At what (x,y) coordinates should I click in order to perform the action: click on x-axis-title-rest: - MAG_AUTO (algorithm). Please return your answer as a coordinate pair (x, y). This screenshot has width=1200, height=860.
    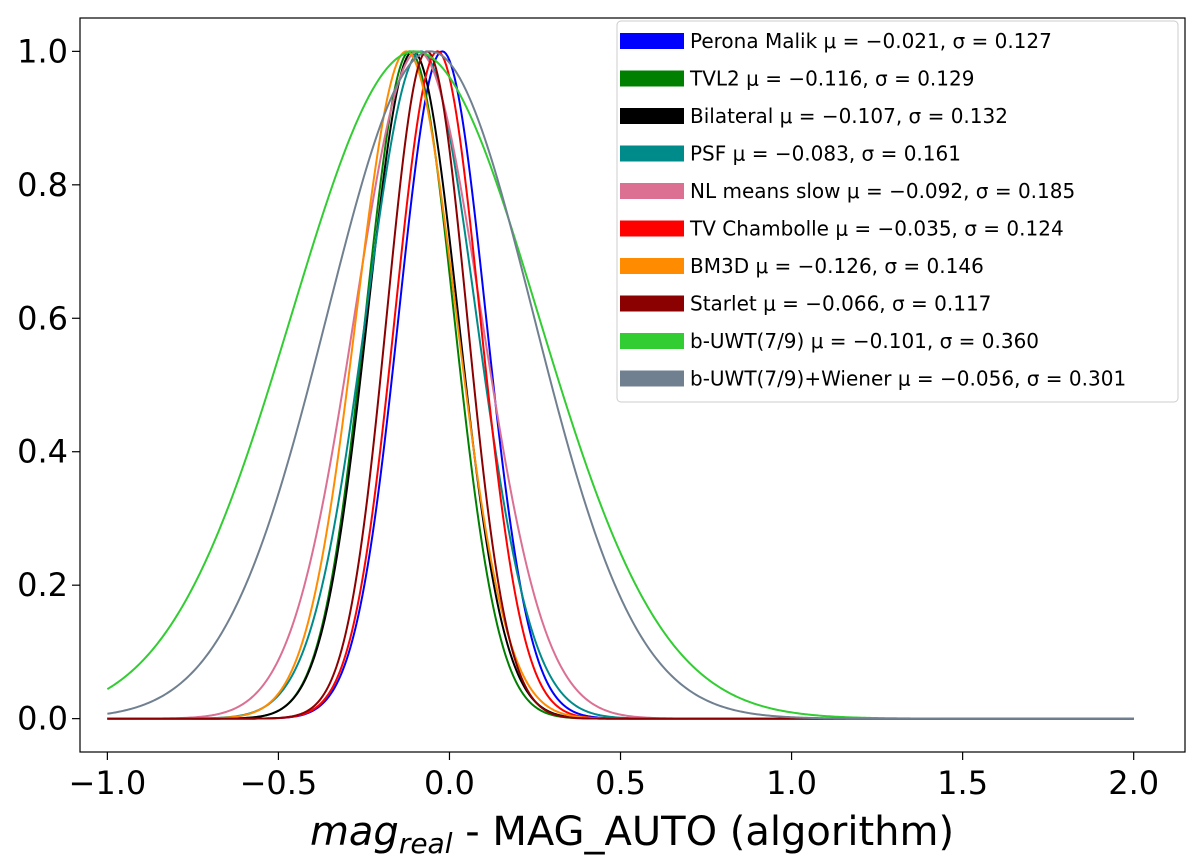
    Looking at the image, I should click on (704, 832).